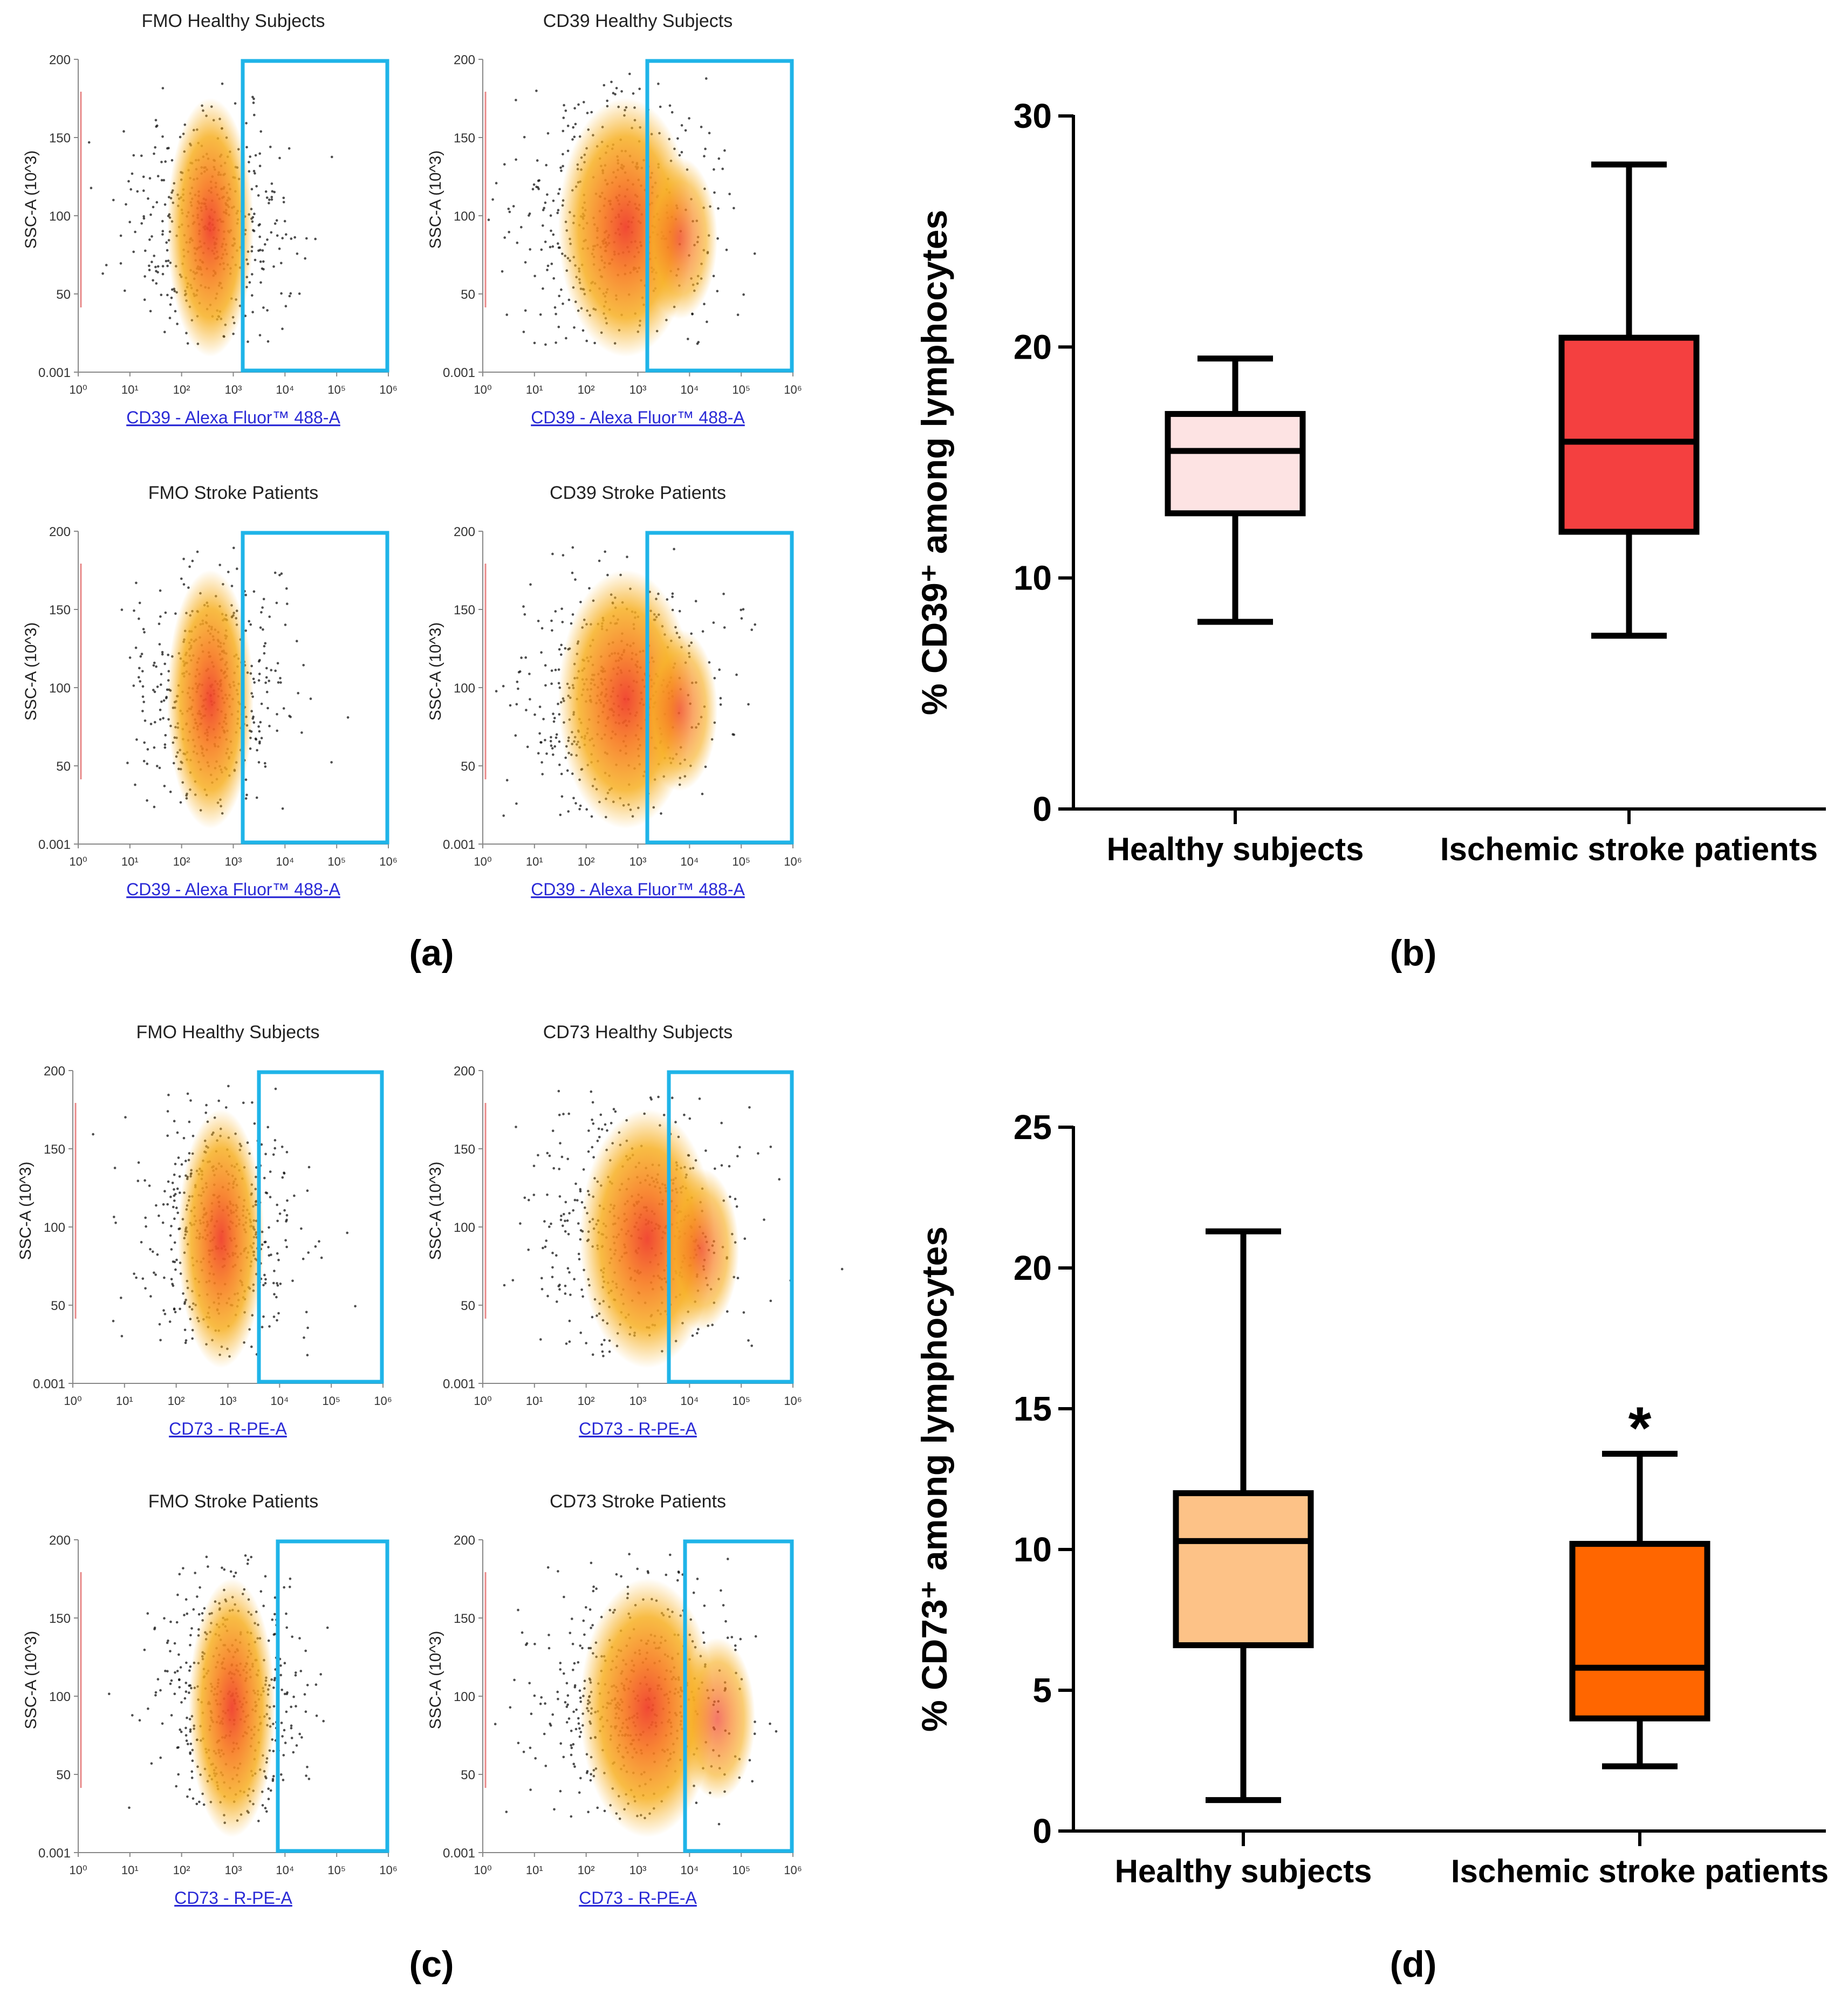  What do you see at coordinates (432, 1964) in the screenshot?
I see `panel-label-c: (c)` at bounding box center [432, 1964].